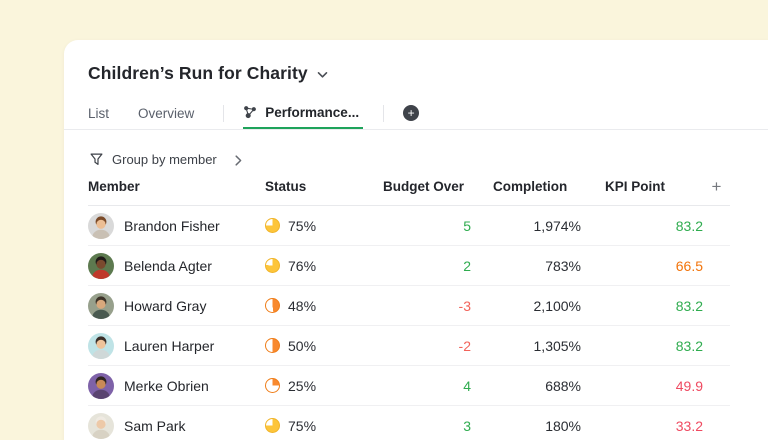 The width and height of the screenshot is (768, 440). What do you see at coordinates (716, 186) in the screenshot?
I see `add-column-button: +` at bounding box center [716, 186].